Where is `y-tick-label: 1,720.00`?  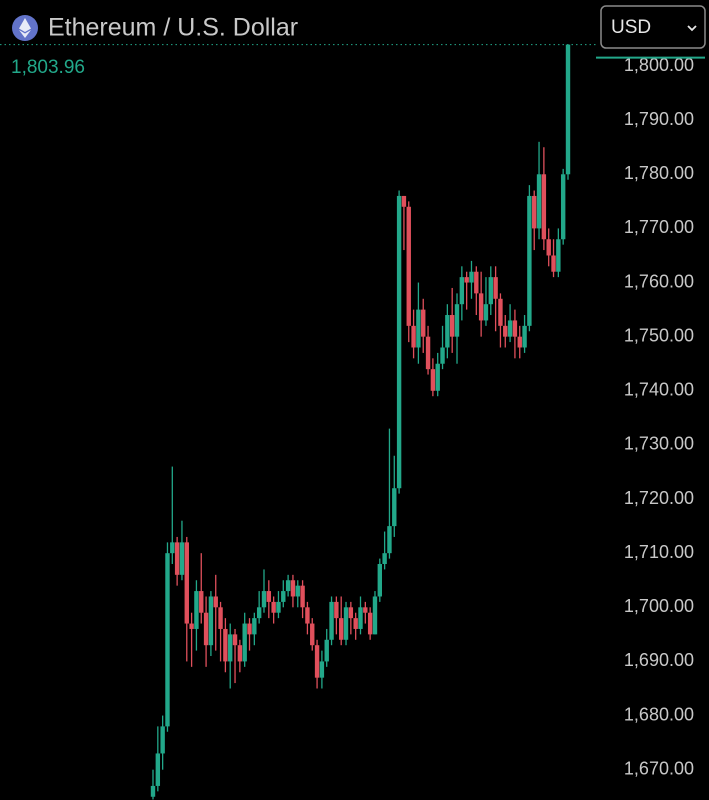
y-tick-label: 1,720.00 is located at coordinates (659, 498).